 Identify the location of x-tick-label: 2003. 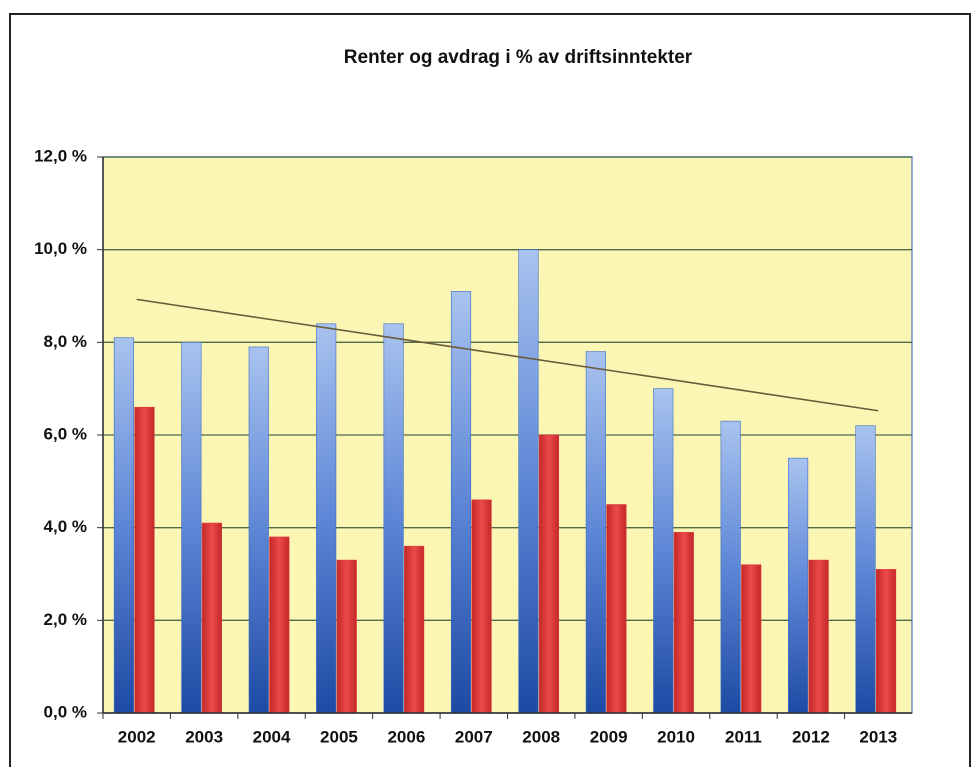
(204, 736).